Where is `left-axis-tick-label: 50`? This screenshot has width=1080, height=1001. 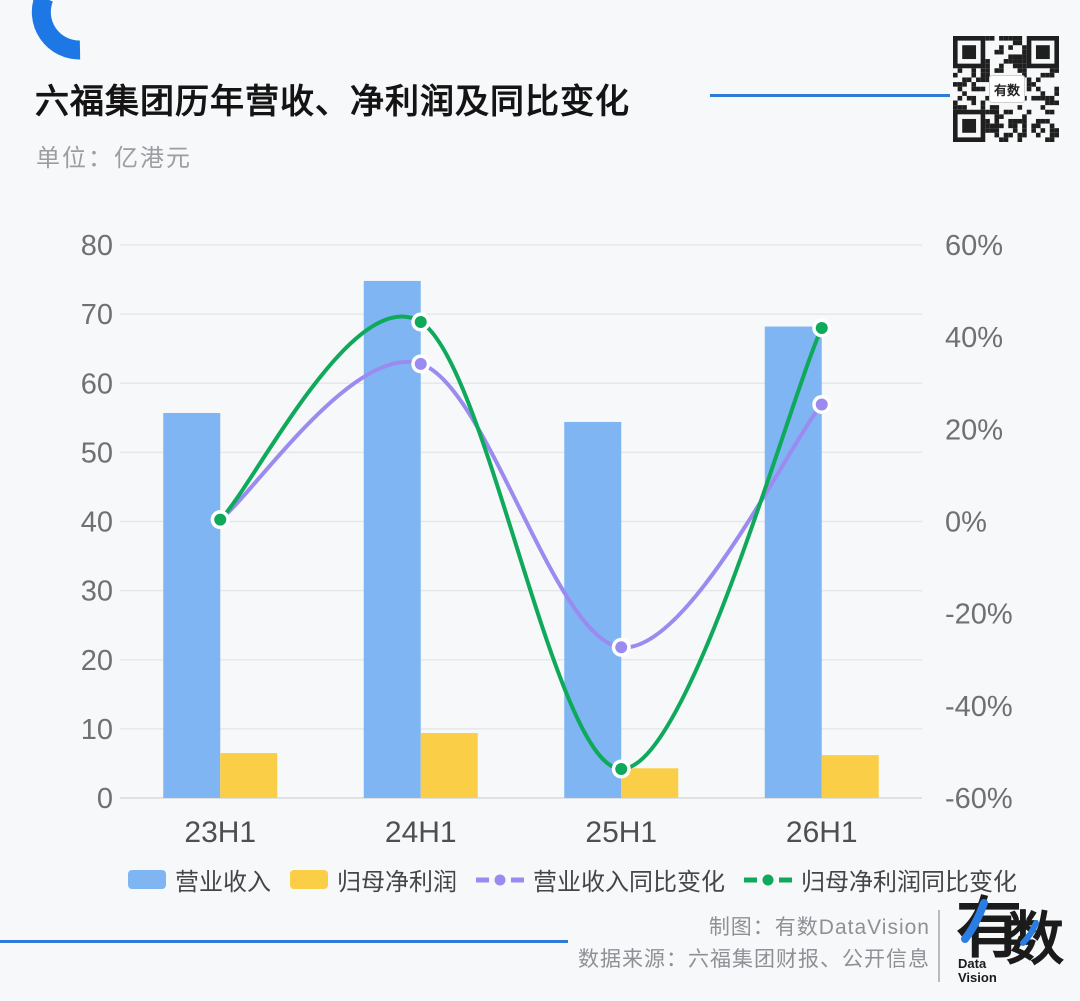
left-axis-tick-label: 50 is located at coordinates (97, 453).